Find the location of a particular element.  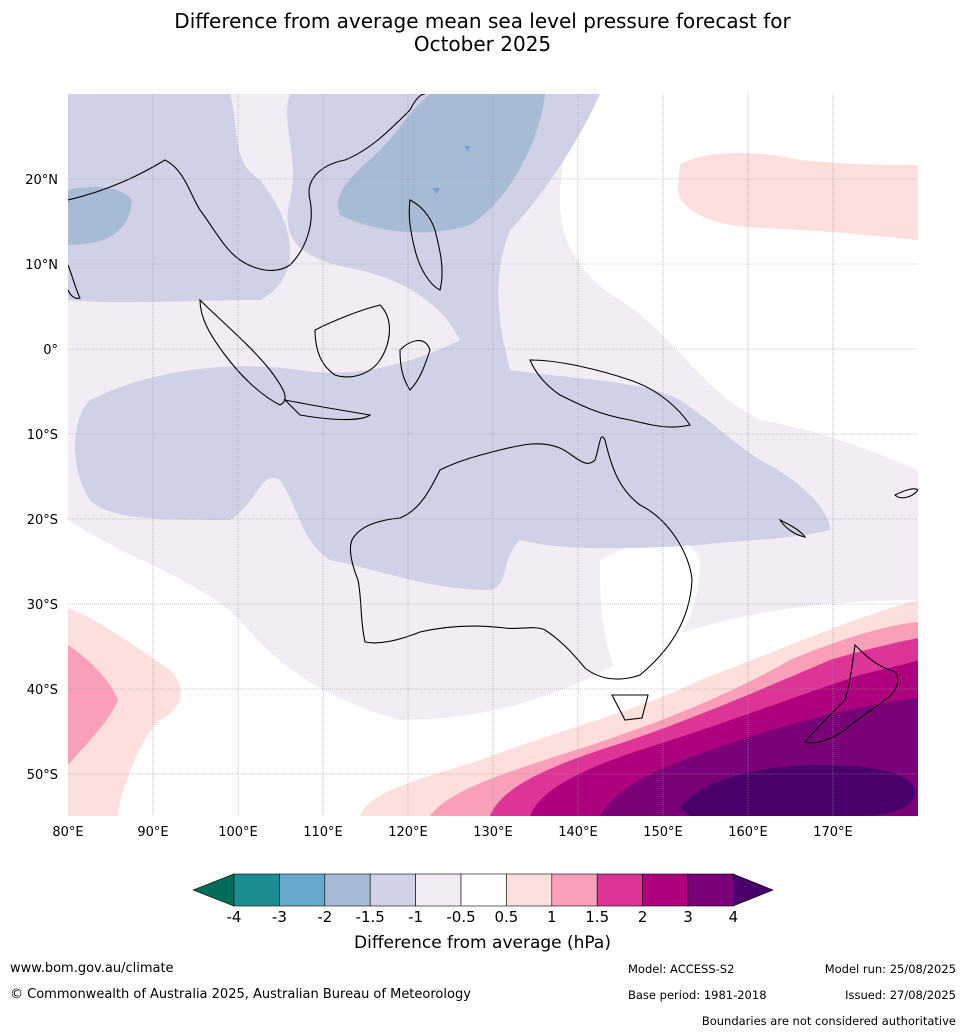

anomaly-lavender-asia is located at coordinates (179, 198).